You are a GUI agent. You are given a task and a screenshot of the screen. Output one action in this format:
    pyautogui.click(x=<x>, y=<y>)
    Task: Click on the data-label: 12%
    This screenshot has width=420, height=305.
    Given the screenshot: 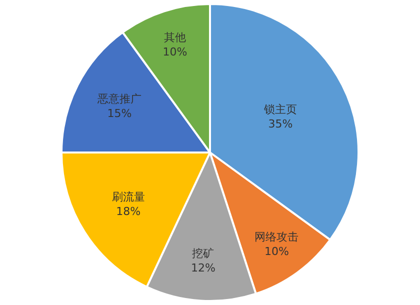 What is the action you would take?
    pyautogui.click(x=203, y=267)
    